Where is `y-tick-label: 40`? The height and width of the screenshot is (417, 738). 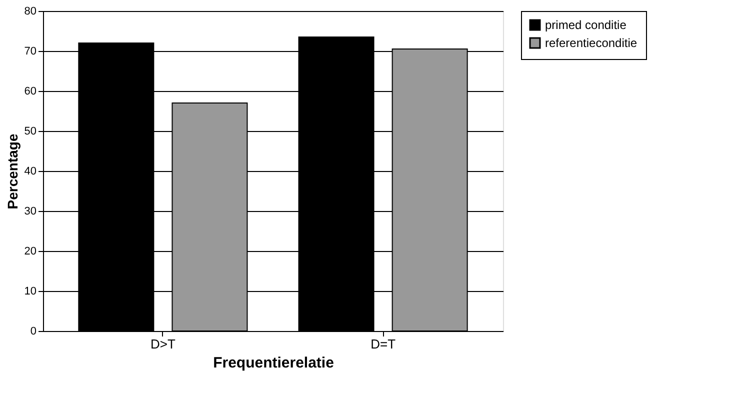
y-tick-label: 40 is located at coordinates (30, 172).